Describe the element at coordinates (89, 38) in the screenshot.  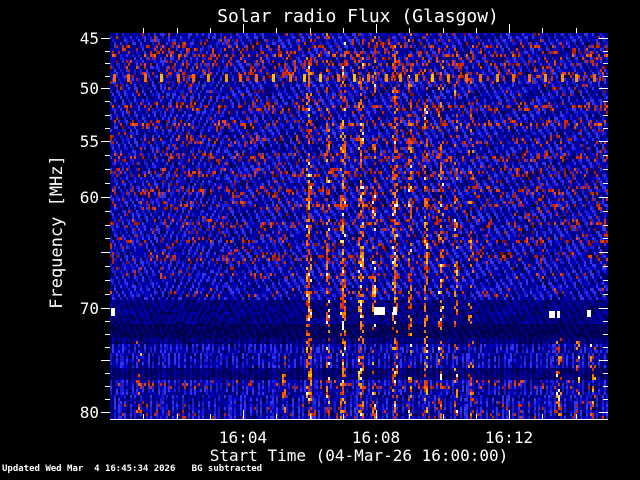
I see `y-tick-label: 45` at that location.